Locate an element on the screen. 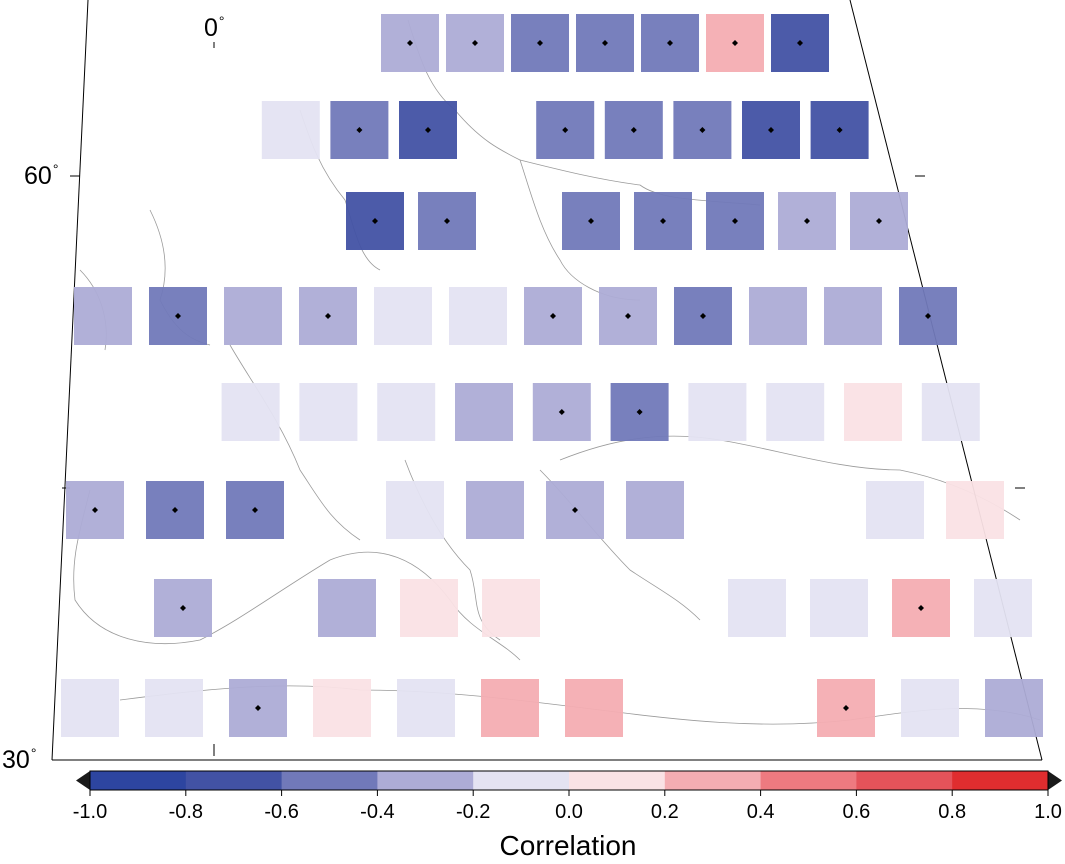  grid-cell-r4-c11 is located at coordinates (853, 316).